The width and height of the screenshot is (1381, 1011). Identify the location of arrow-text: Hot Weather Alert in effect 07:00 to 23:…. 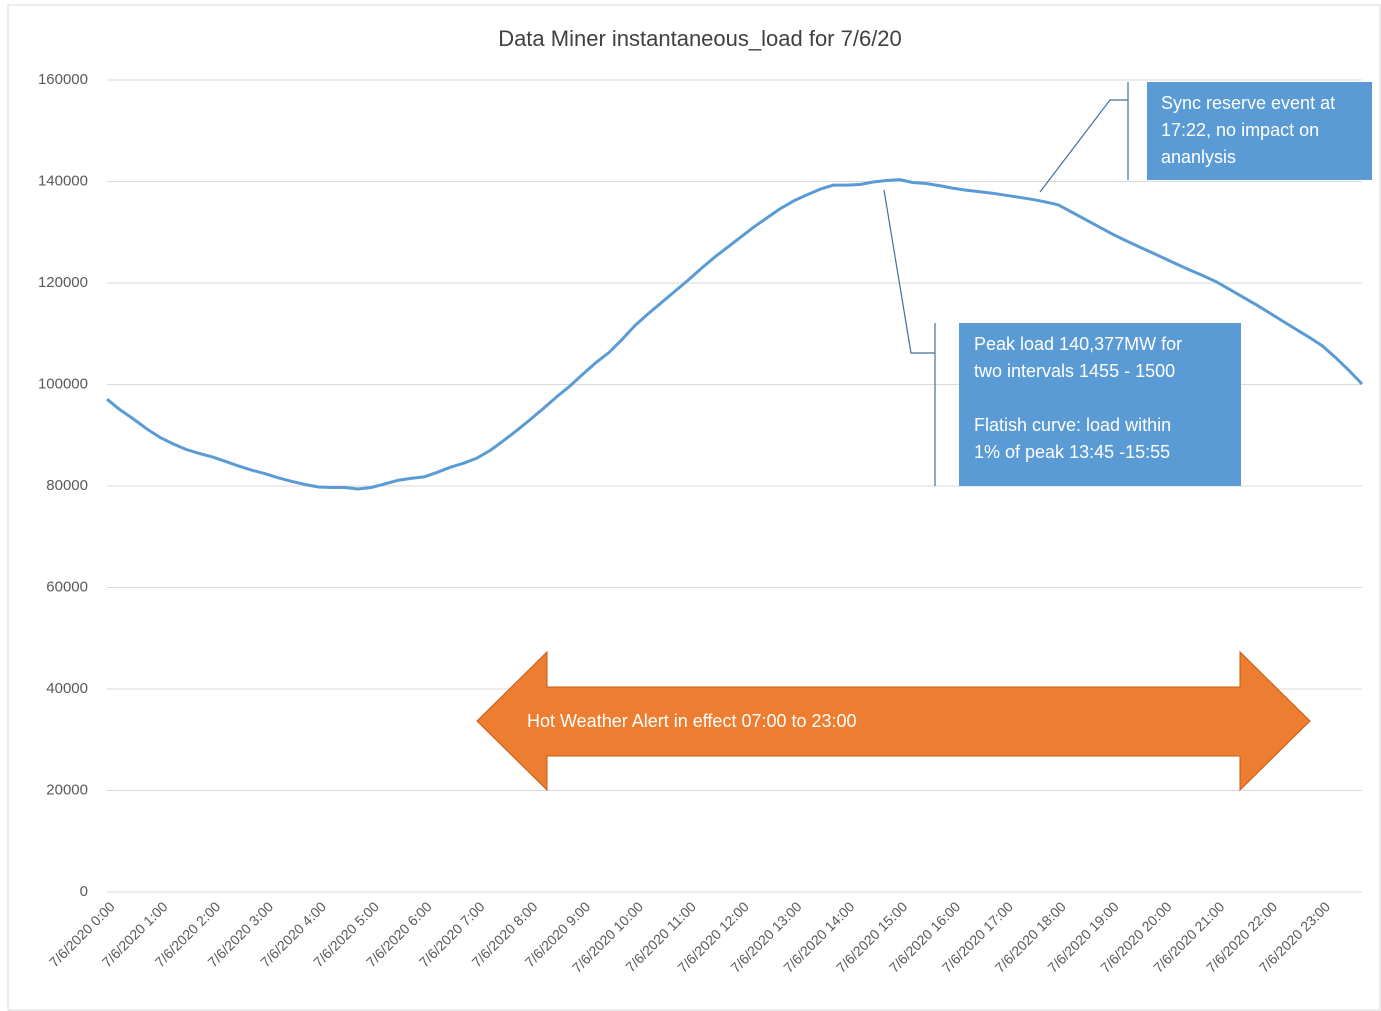
(692, 721).